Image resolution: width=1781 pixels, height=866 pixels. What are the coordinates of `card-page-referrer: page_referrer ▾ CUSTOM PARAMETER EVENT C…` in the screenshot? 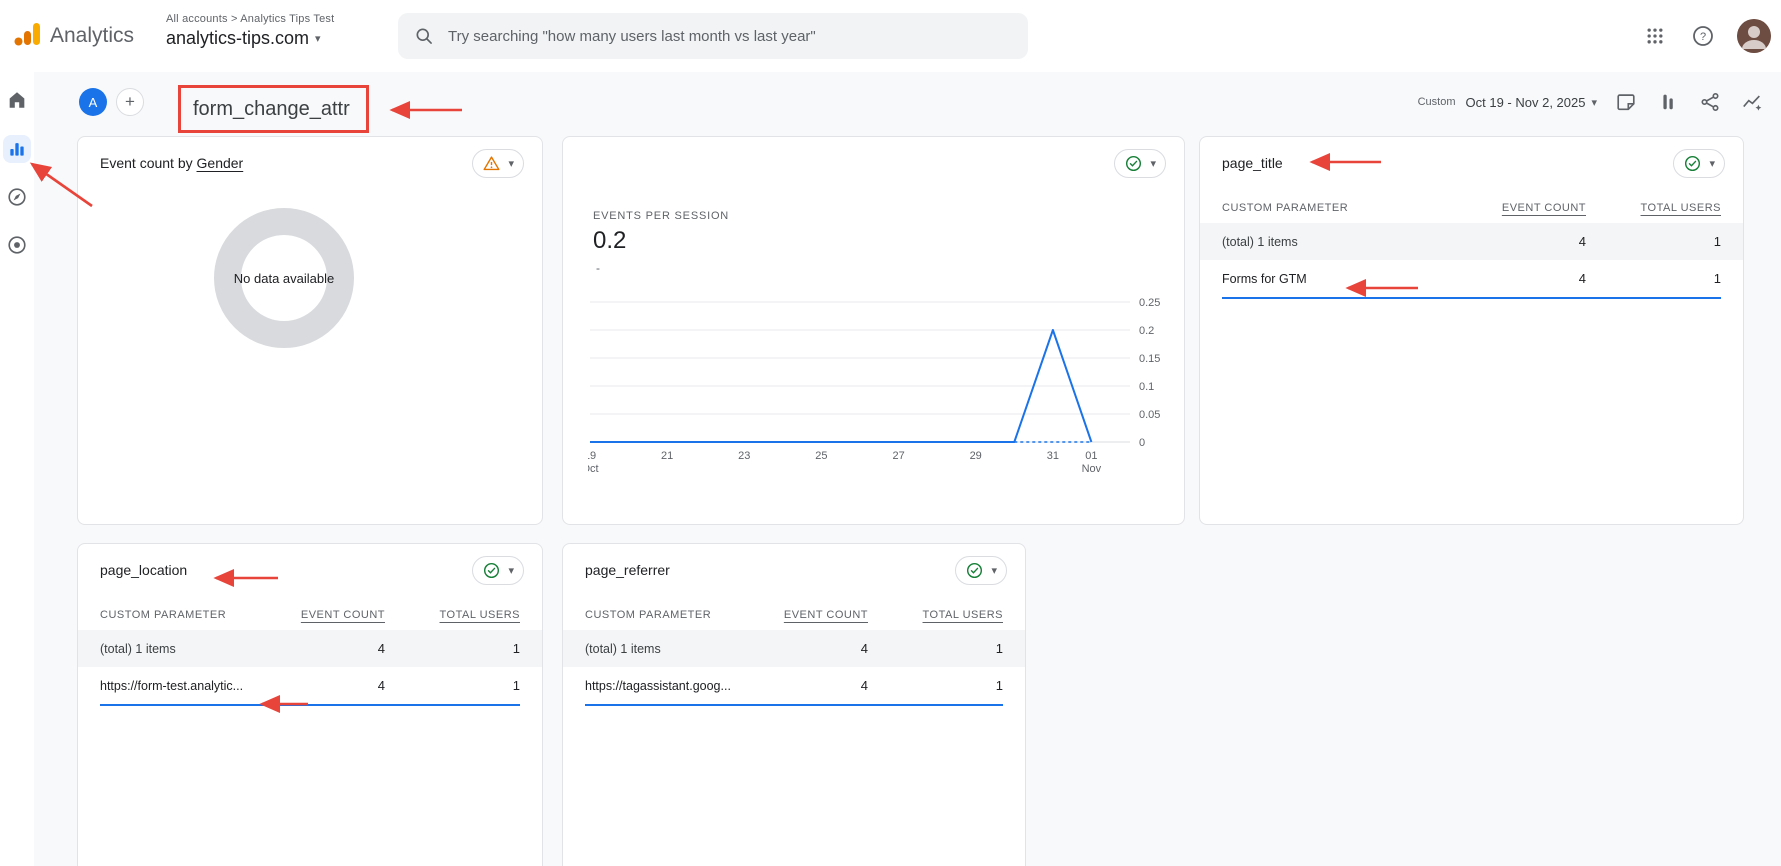 It's located at (794, 704).